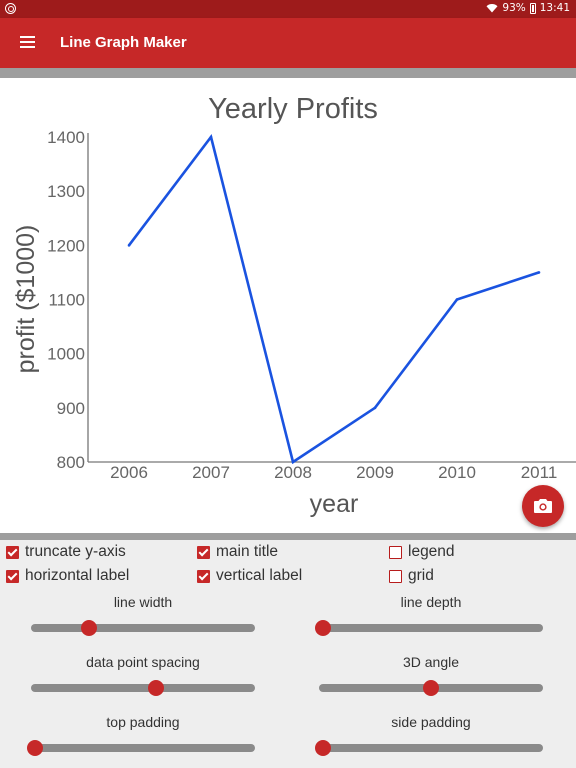  I want to click on menu-icon, so click(27, 42).